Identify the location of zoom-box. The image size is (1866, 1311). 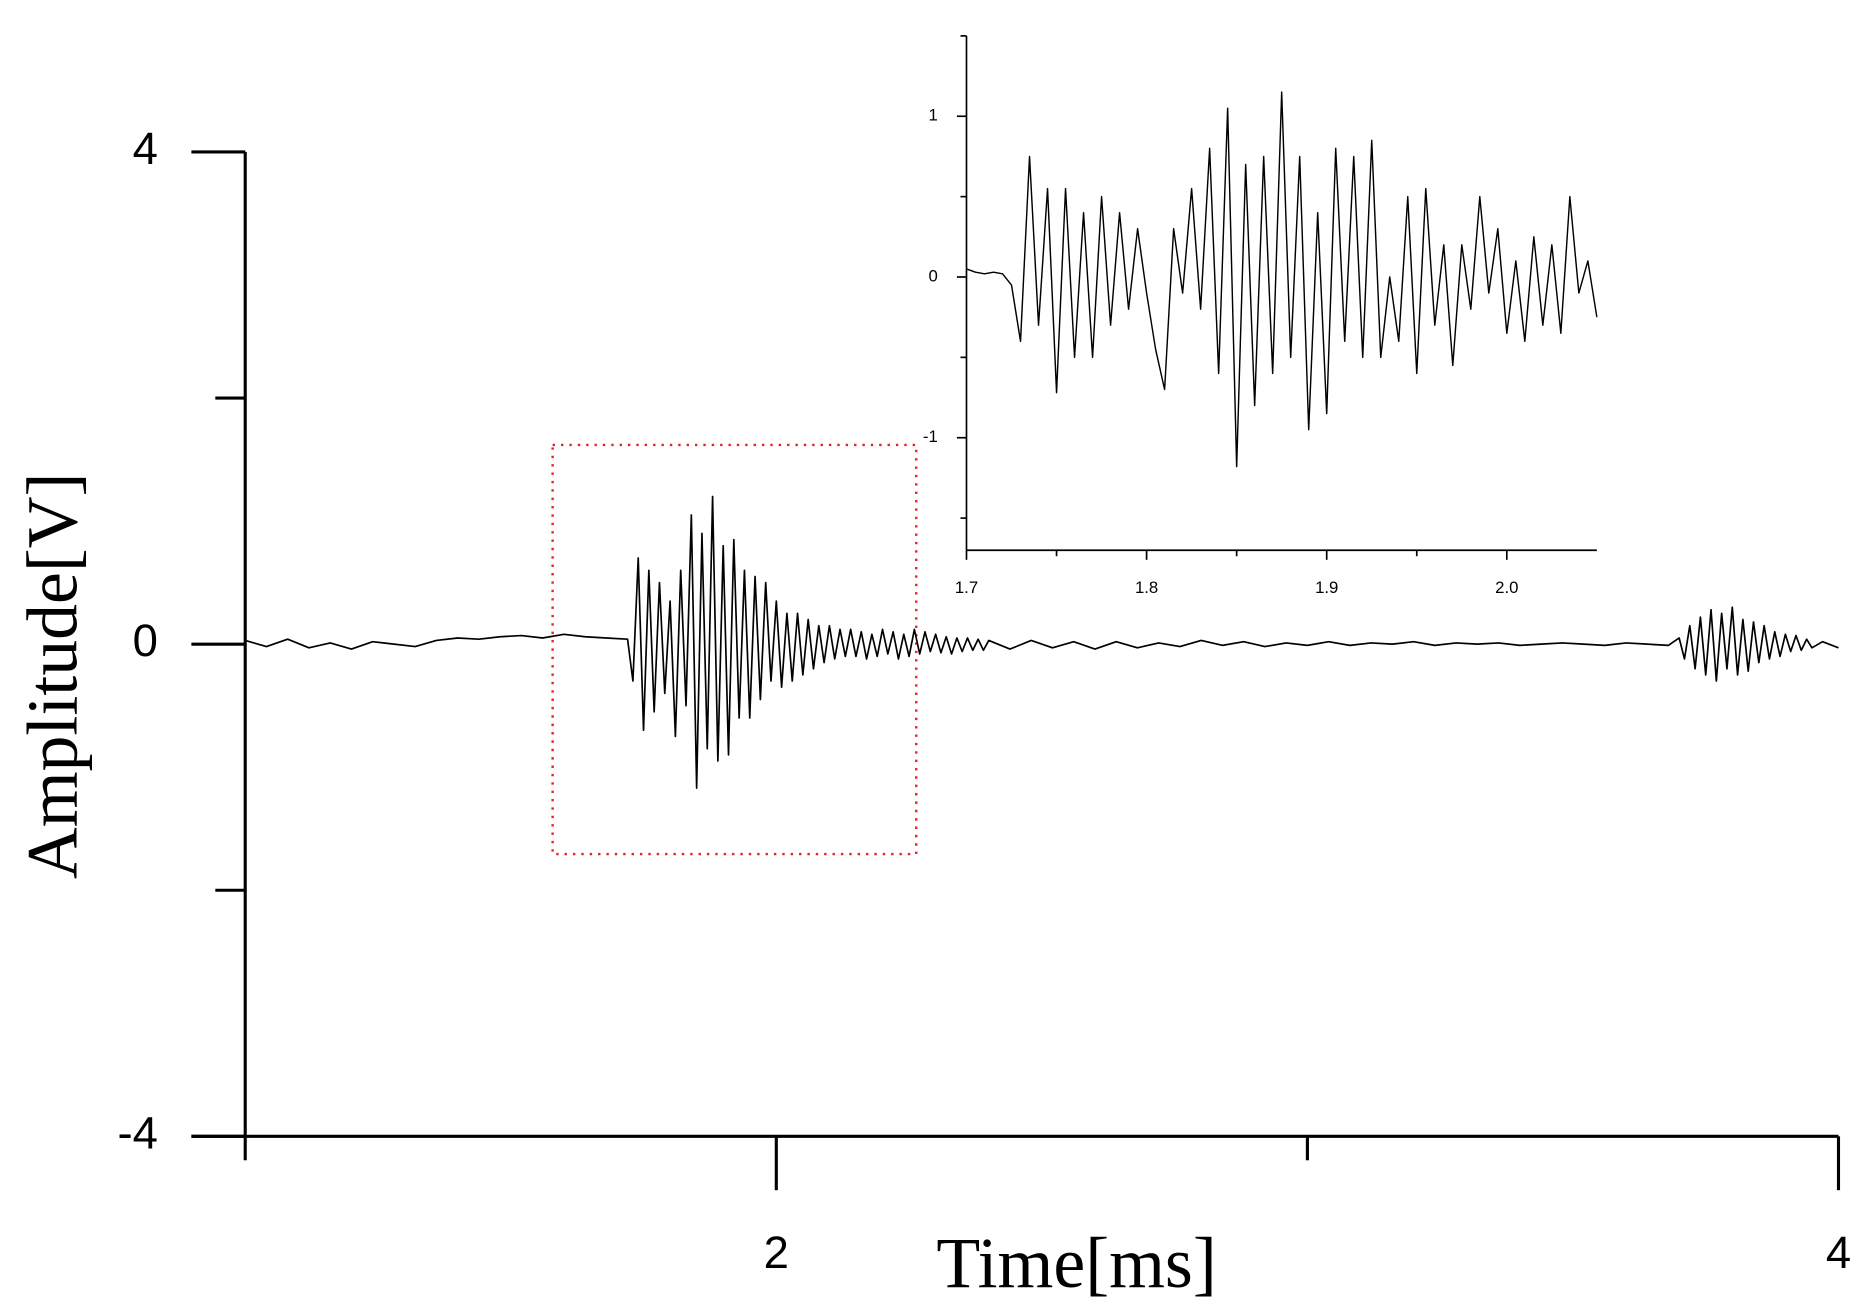
(734, 649).